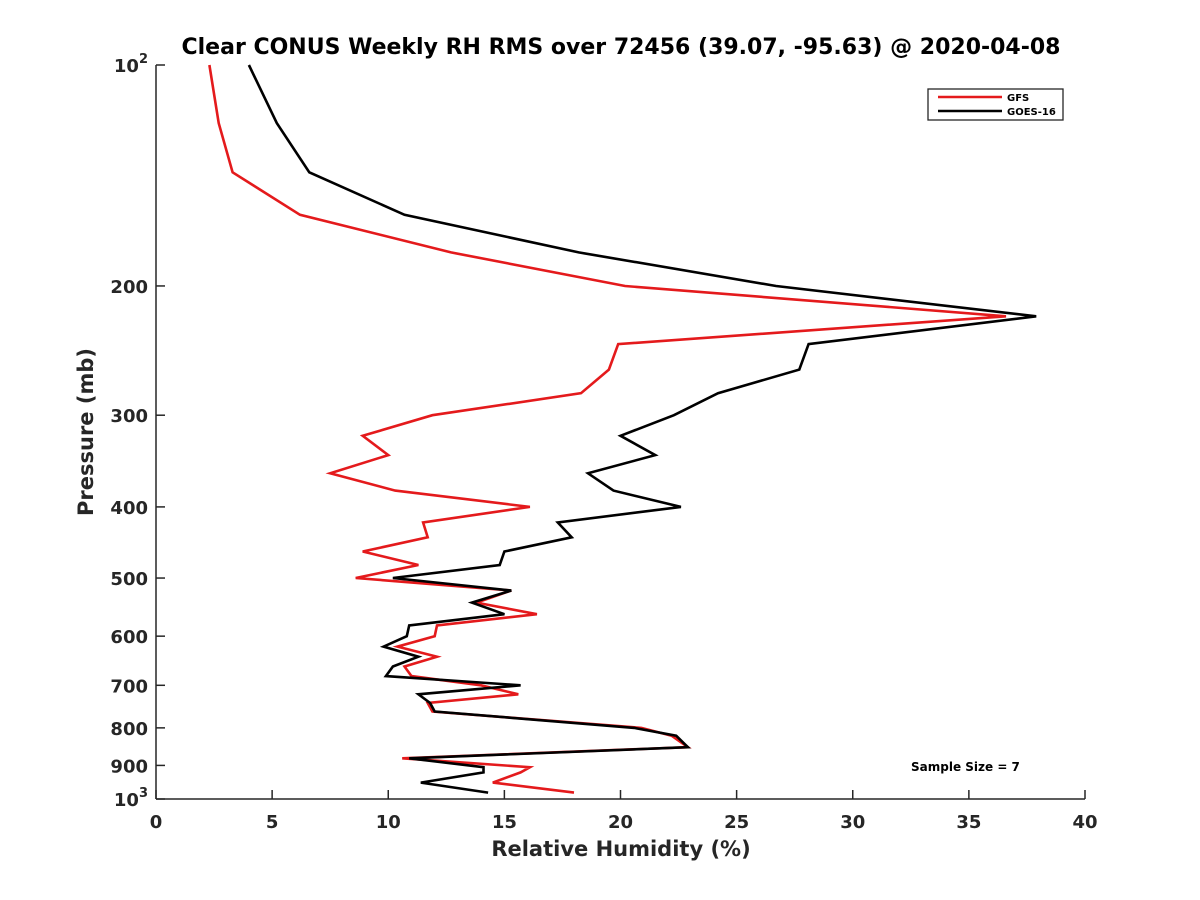 The width and height of the screenshot is (1200, 900). Describe the element at coordinates (143, 793) in the screenshot. I see `y-tick-label-exponent: 3` at that location.